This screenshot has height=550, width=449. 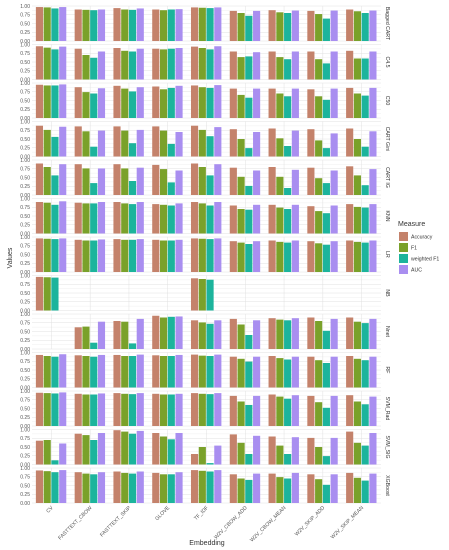 What do you see at coordinates (387, 177) in the screenshot?
I see `facet-label: CART IG` at bounding box center [387, 177].